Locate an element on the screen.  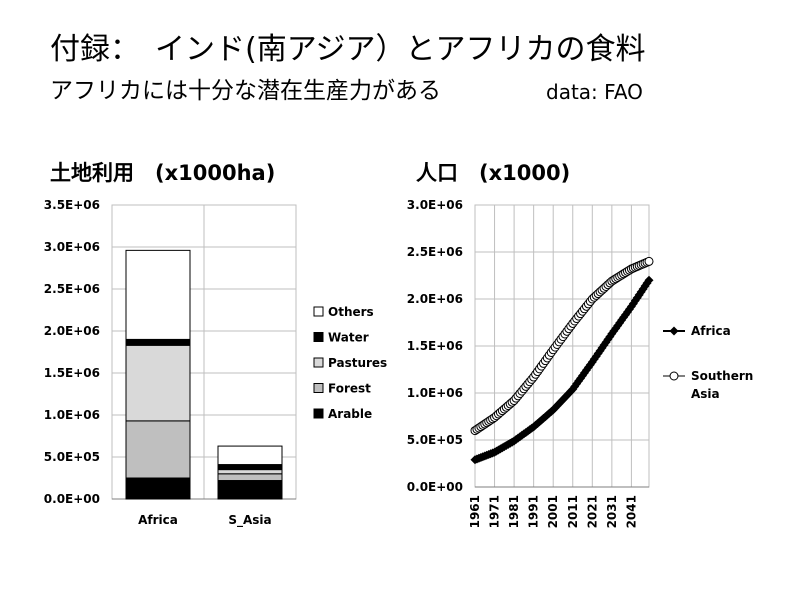
land-y-tick-label: 3.0E+06 is located at coordinates (72, 247).